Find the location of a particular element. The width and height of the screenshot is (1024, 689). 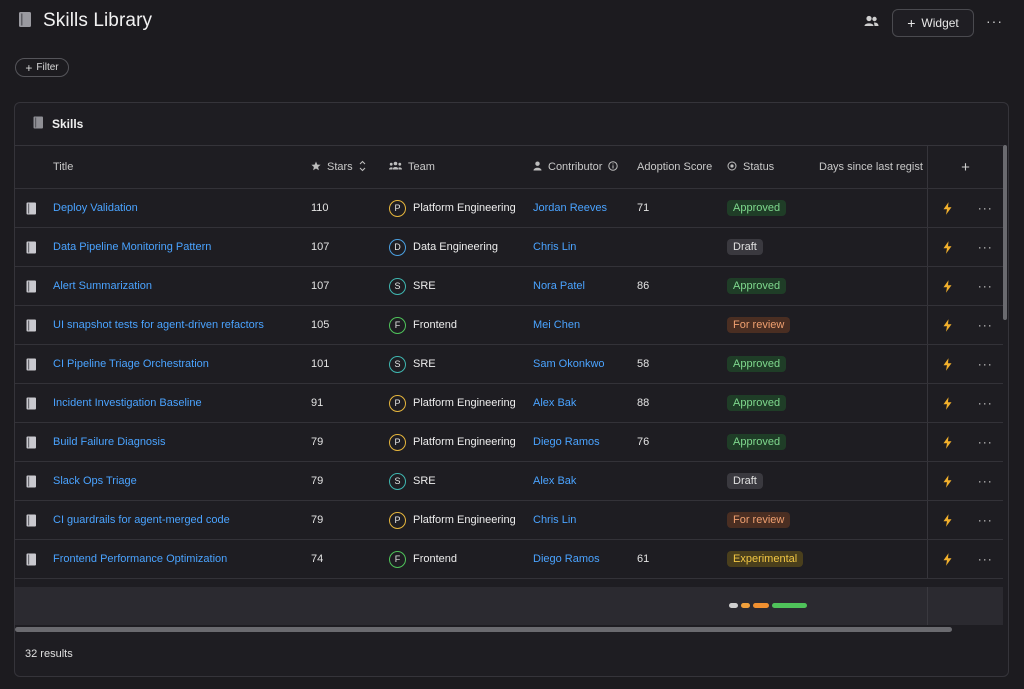

contributor-link: Mei Chen is located at coordinates (557, 325).